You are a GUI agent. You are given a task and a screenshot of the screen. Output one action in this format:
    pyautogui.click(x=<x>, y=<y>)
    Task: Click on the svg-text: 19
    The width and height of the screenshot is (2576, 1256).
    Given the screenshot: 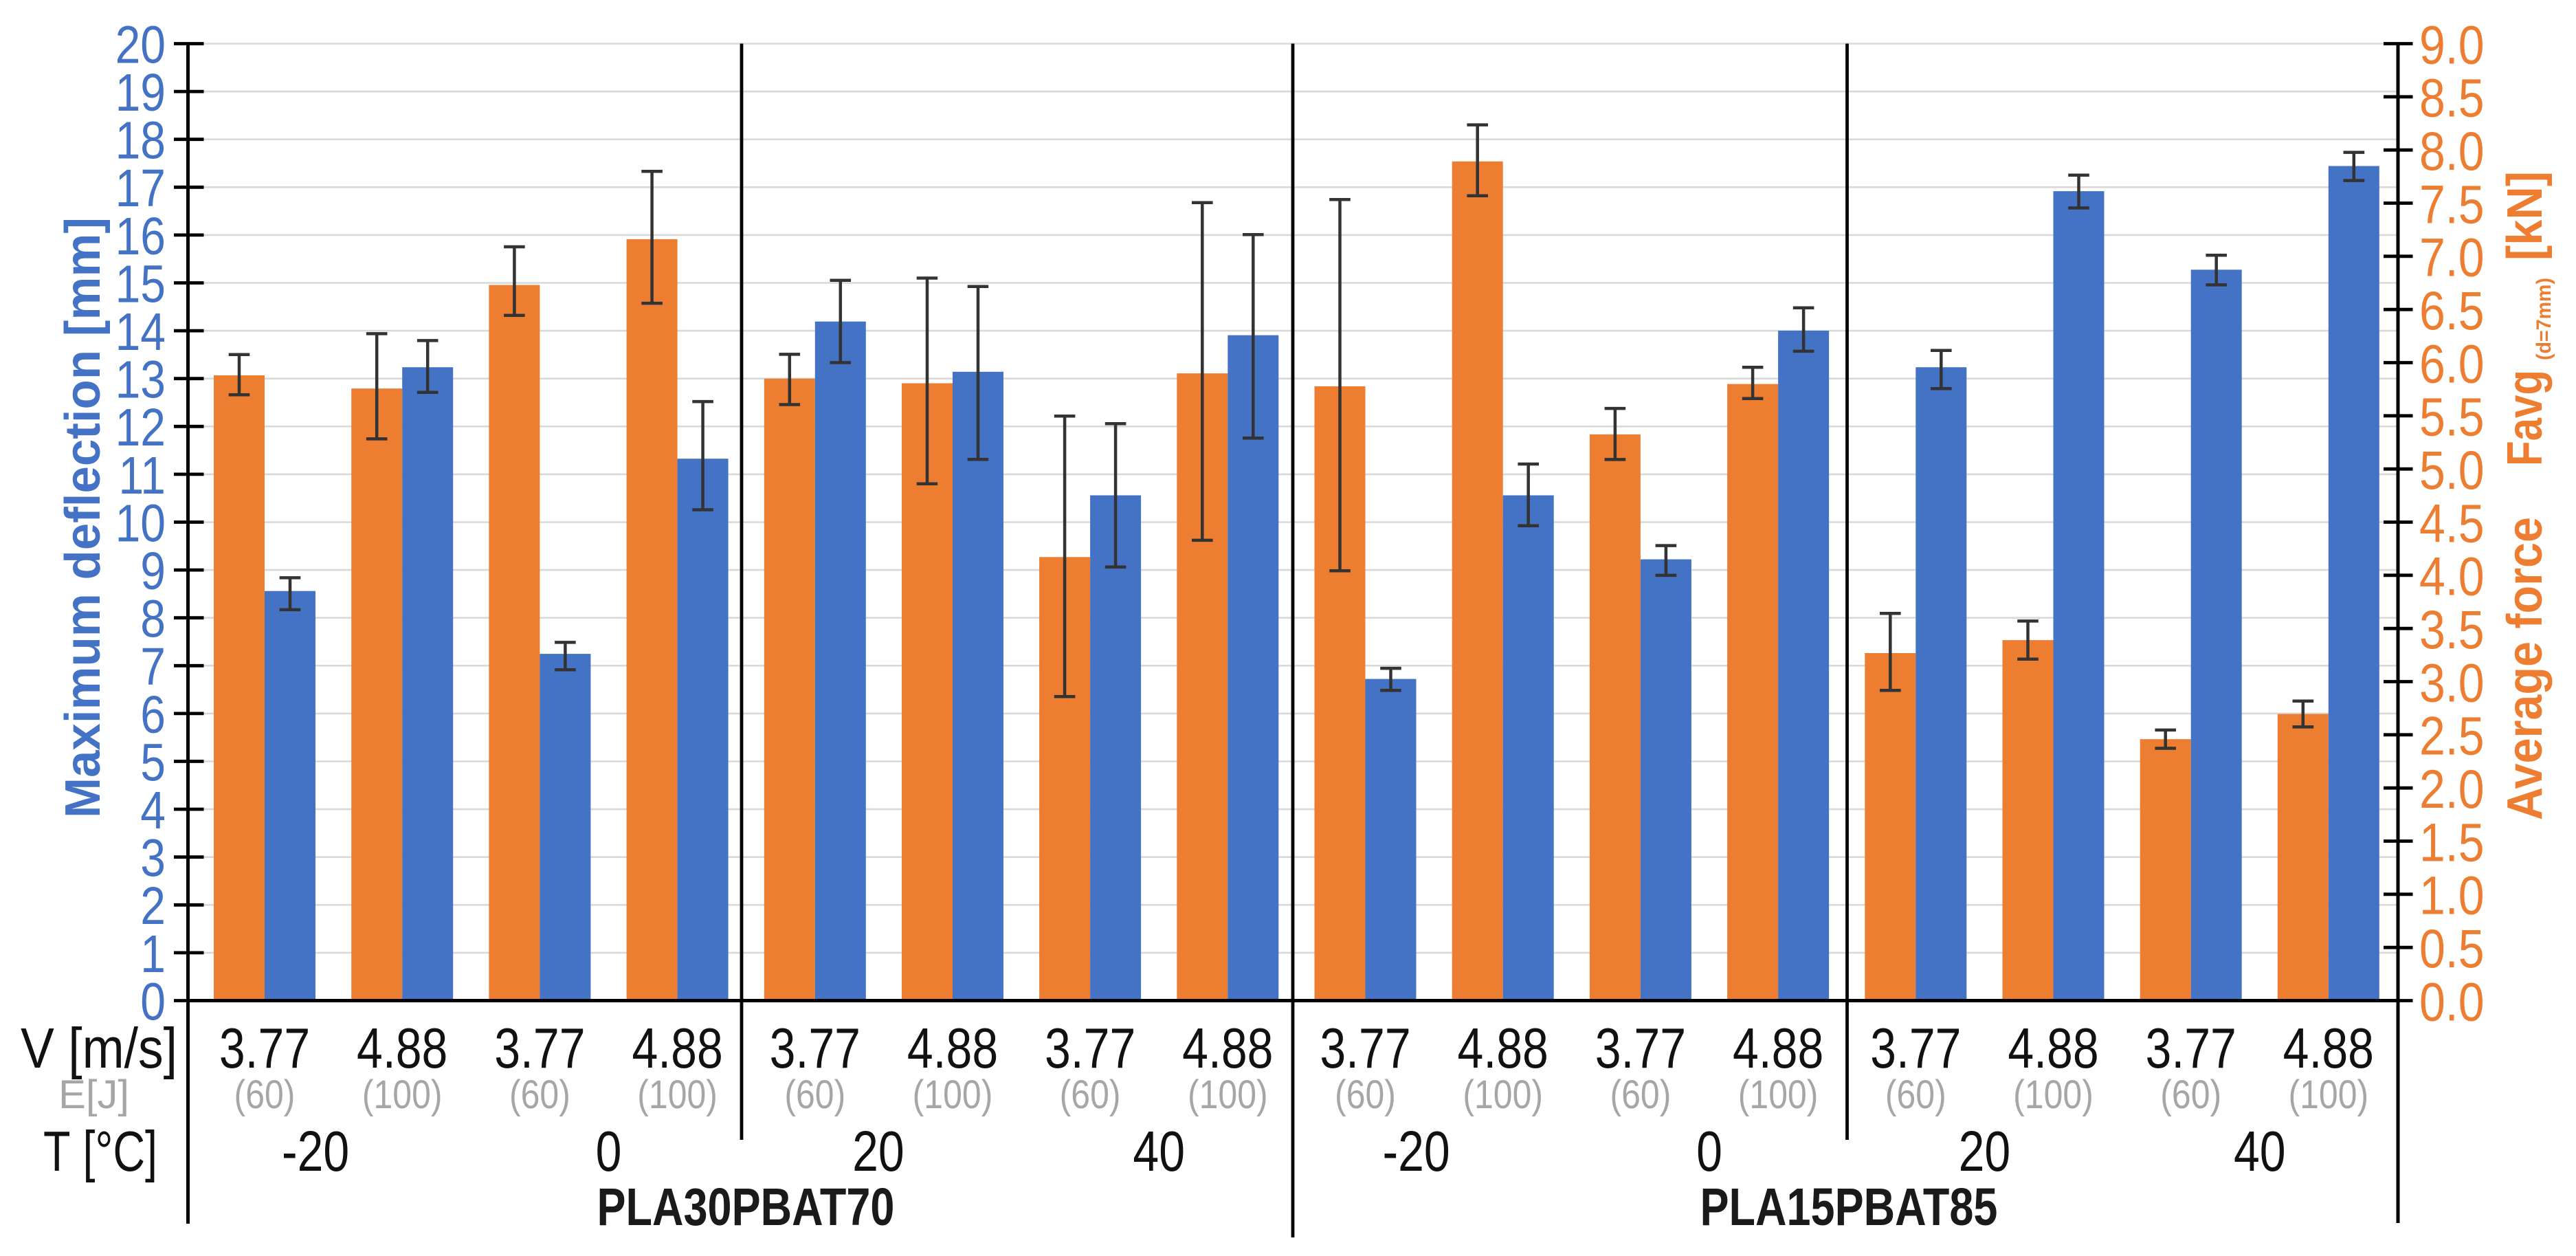 What is the action you would take?
    pyautogui.click(x=140, y=93)
    